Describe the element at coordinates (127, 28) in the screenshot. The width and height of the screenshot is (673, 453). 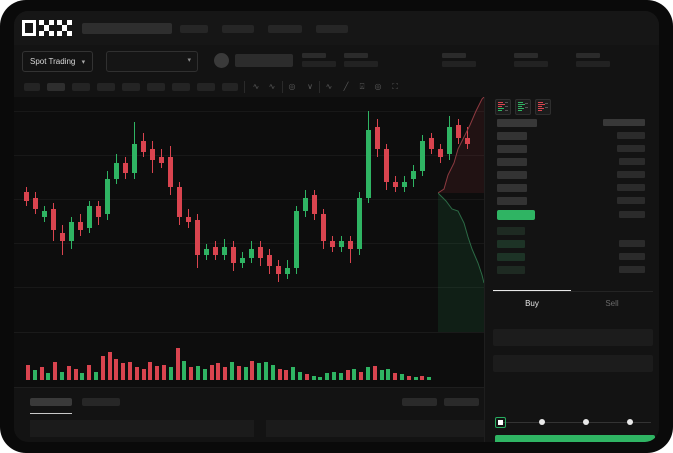
I see `search-input` at that location.